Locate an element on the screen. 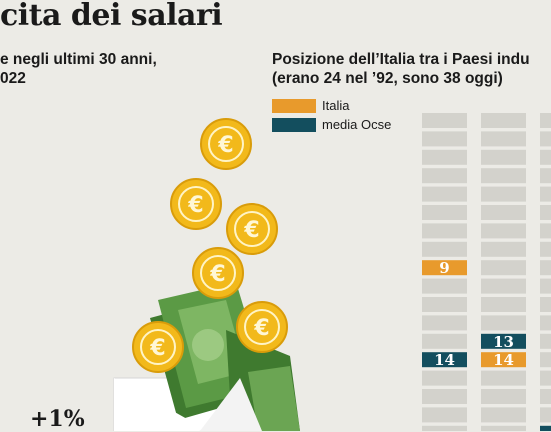 The image size is (551, 432). left-subtitle: e negli ultimi 30 anni, 022 is located at coordinates (78, 69).